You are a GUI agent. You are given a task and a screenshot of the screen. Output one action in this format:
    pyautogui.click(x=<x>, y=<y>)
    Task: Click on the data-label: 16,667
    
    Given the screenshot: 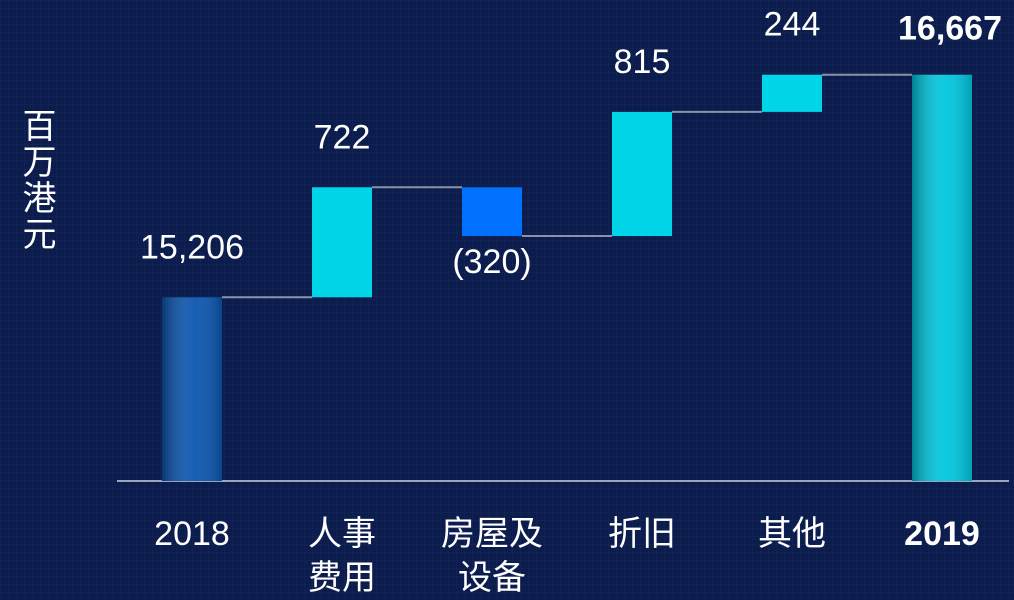 What is the action you would take?
    pyautogui.click(x=950, y=29)
    